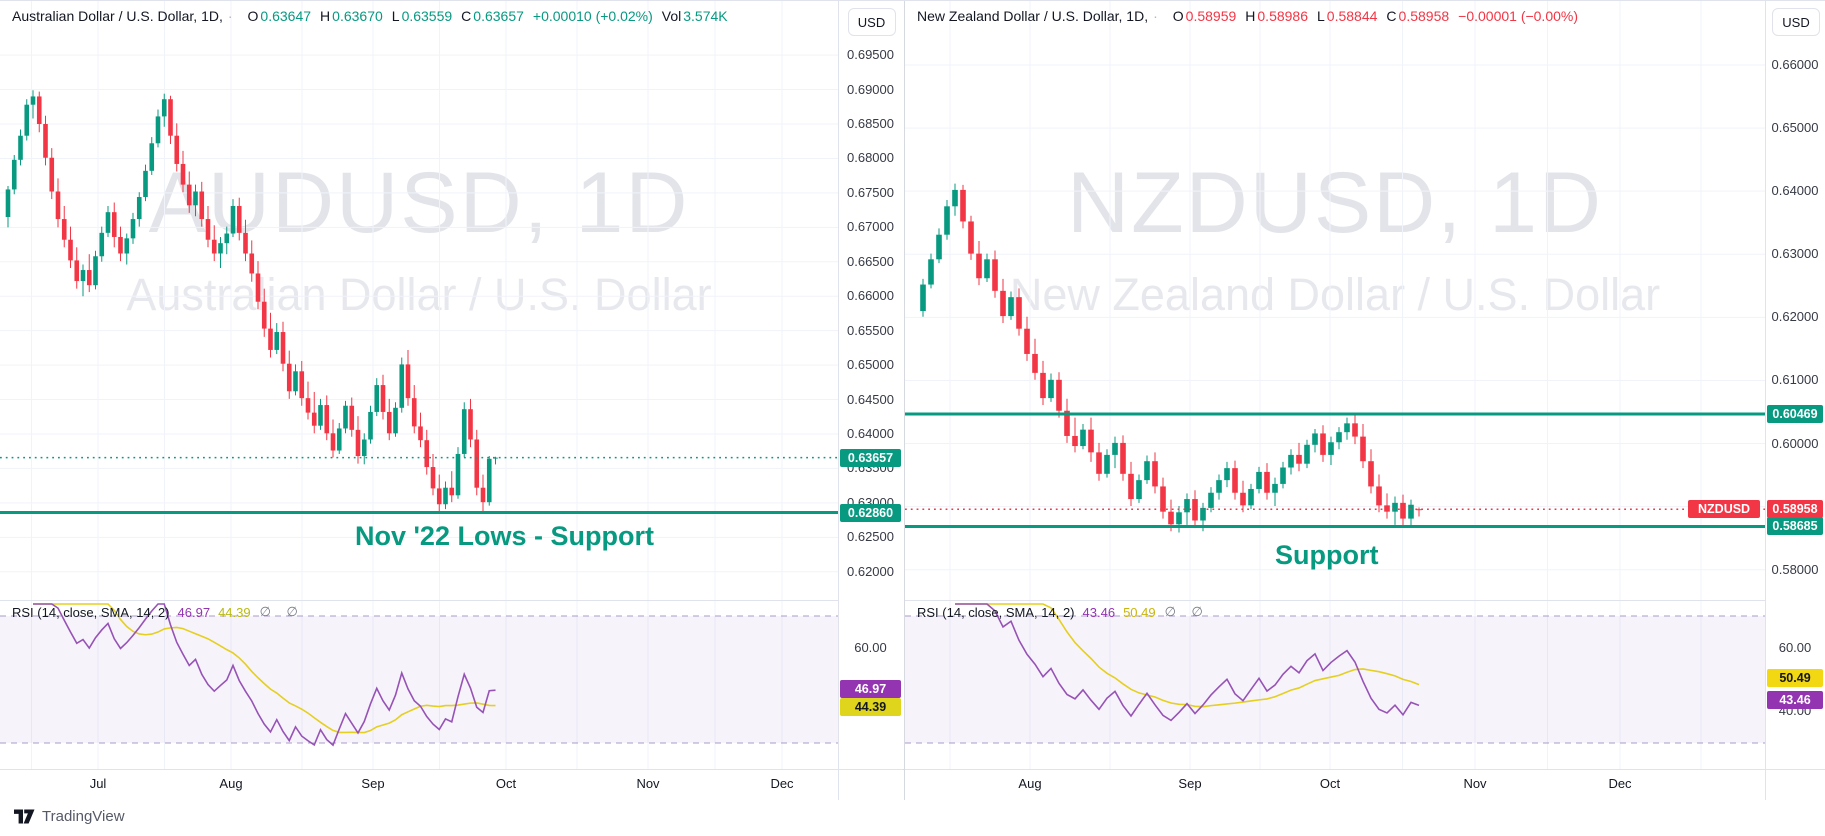  Describe the element at coordinates (870, 399) in the screenshot. I see `price-tick-label: 0.64500` at that location.